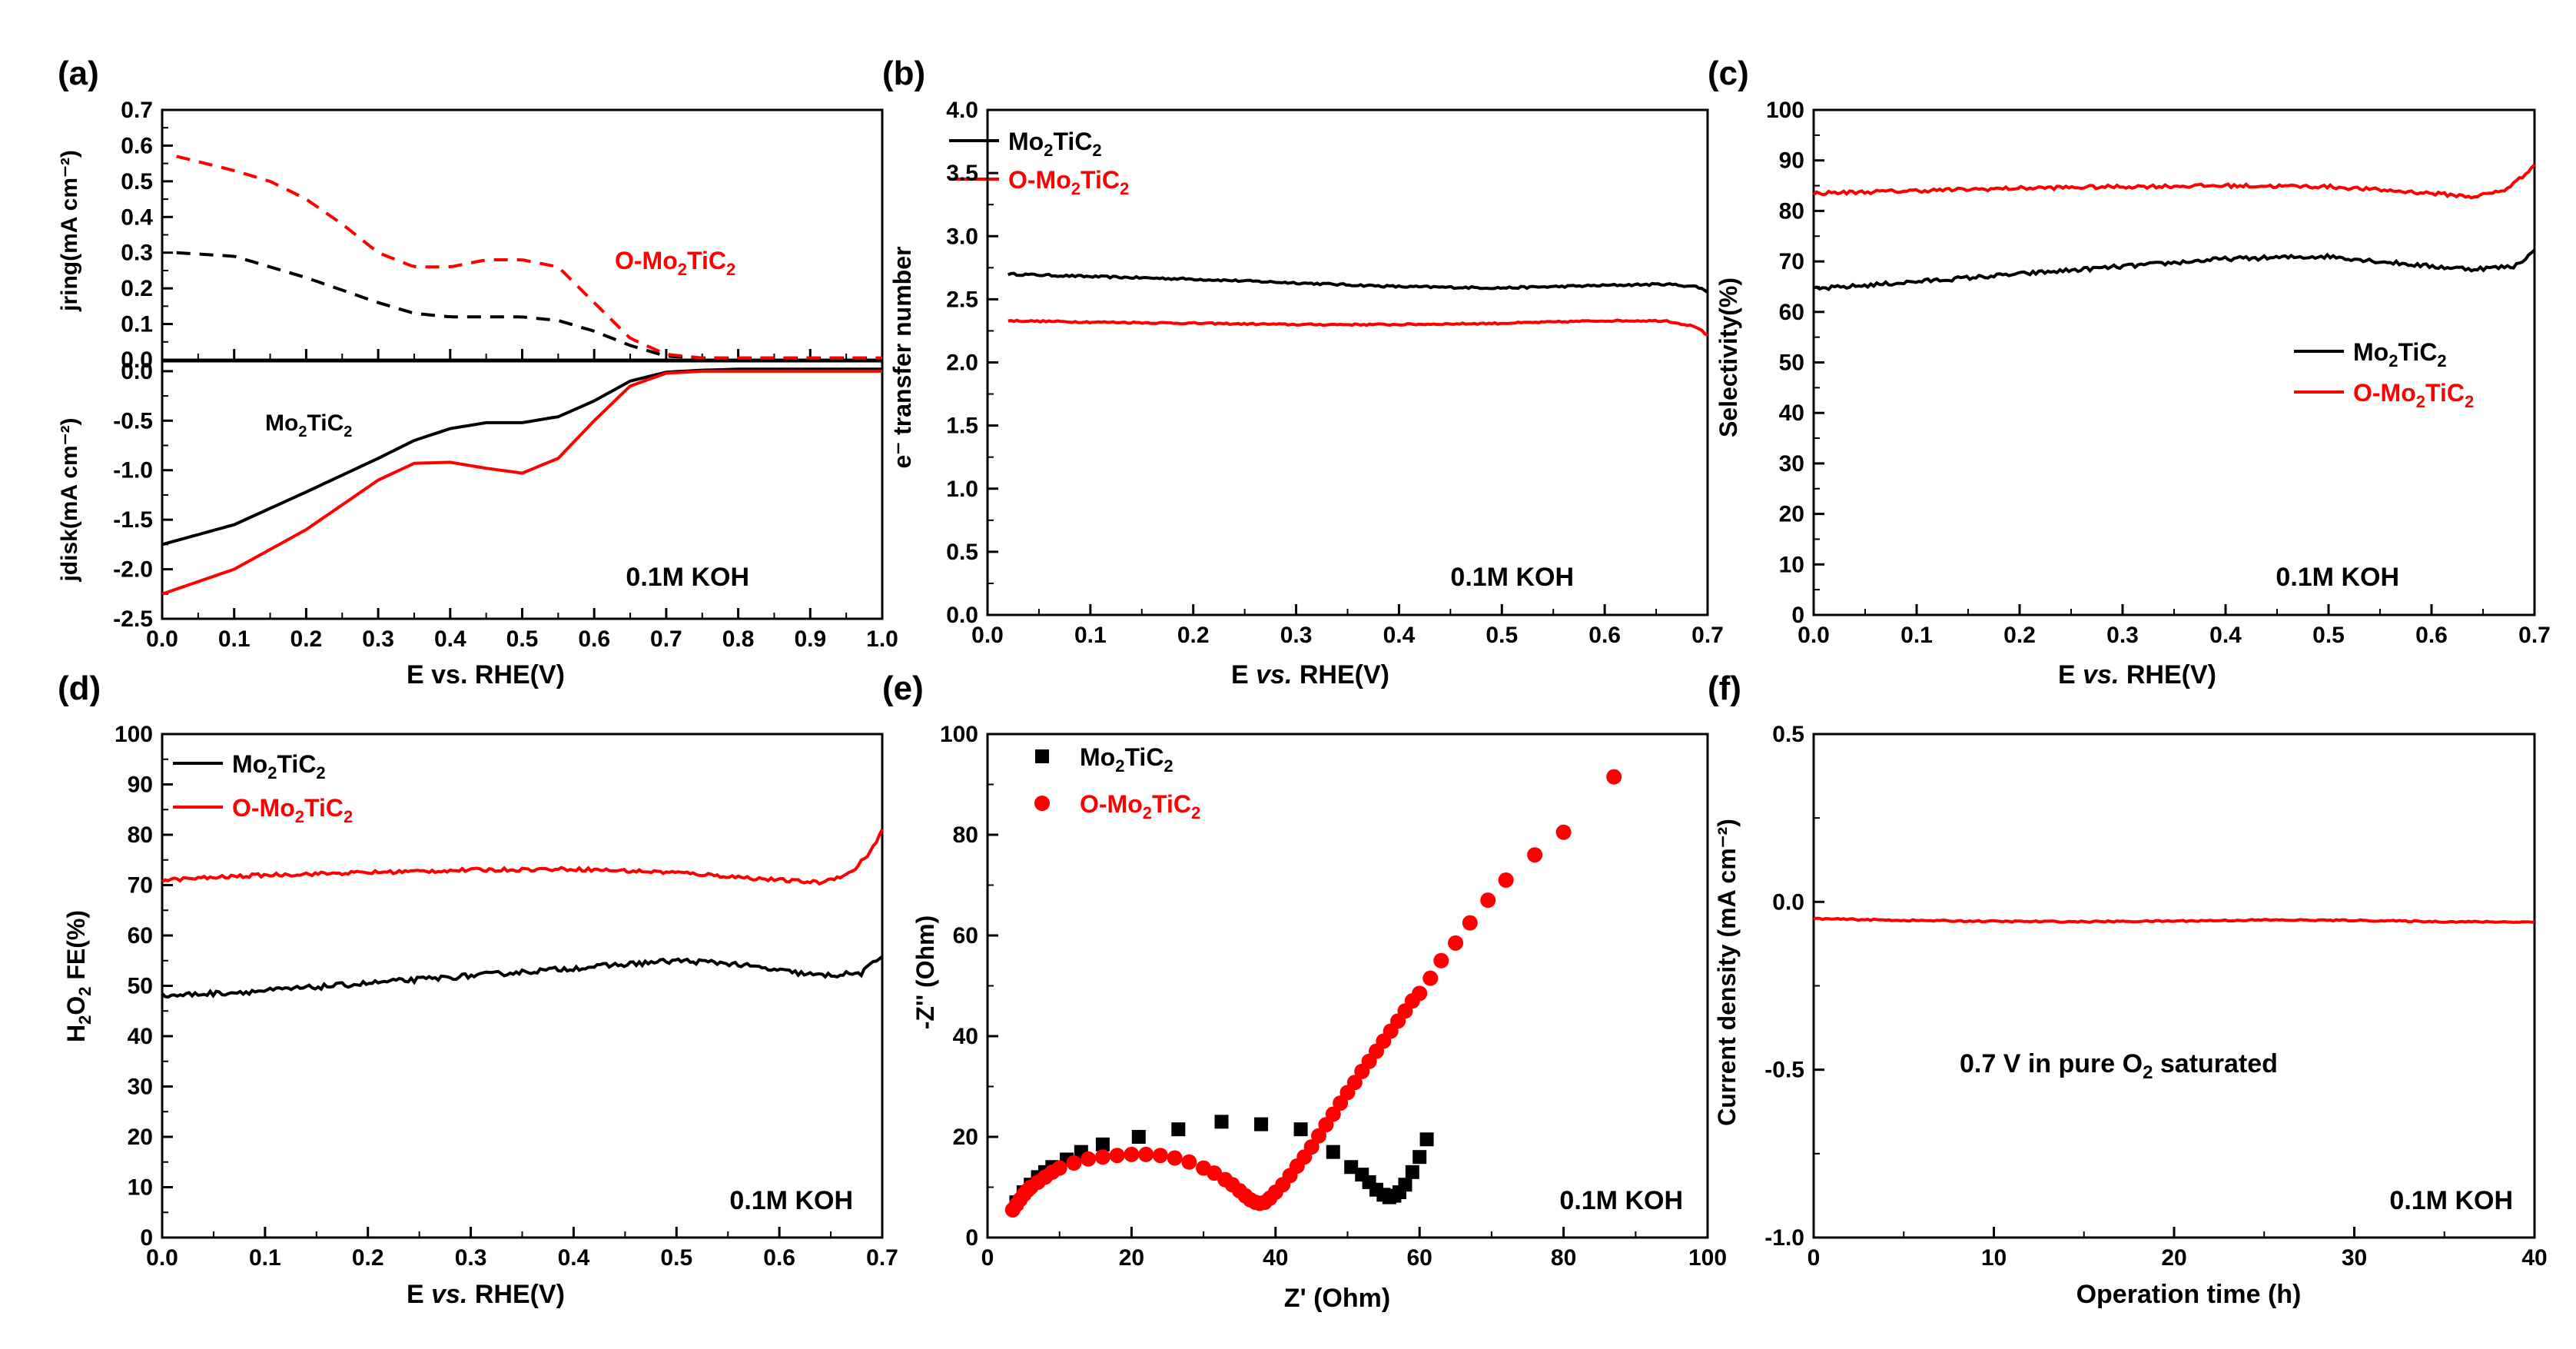 The image size is (2576, 1349). What do you see at coordinates (140, 835) in the screenshot?
I see `axis-d-ytick-label: 80` at bounding box center [140, 835].